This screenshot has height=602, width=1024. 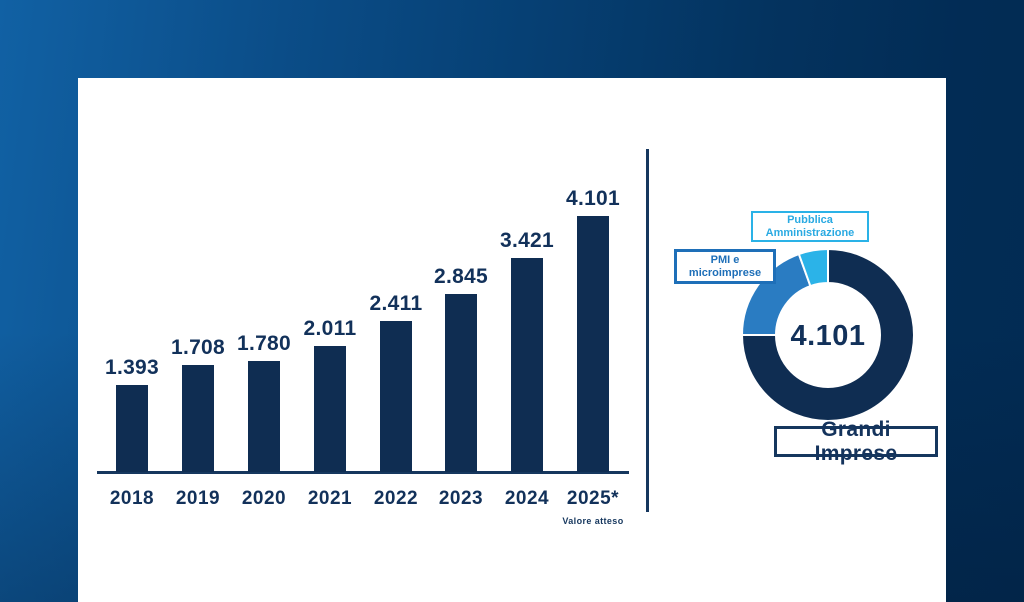 I want to click on year-label-2020: 2020, so click(x=264, y=498).